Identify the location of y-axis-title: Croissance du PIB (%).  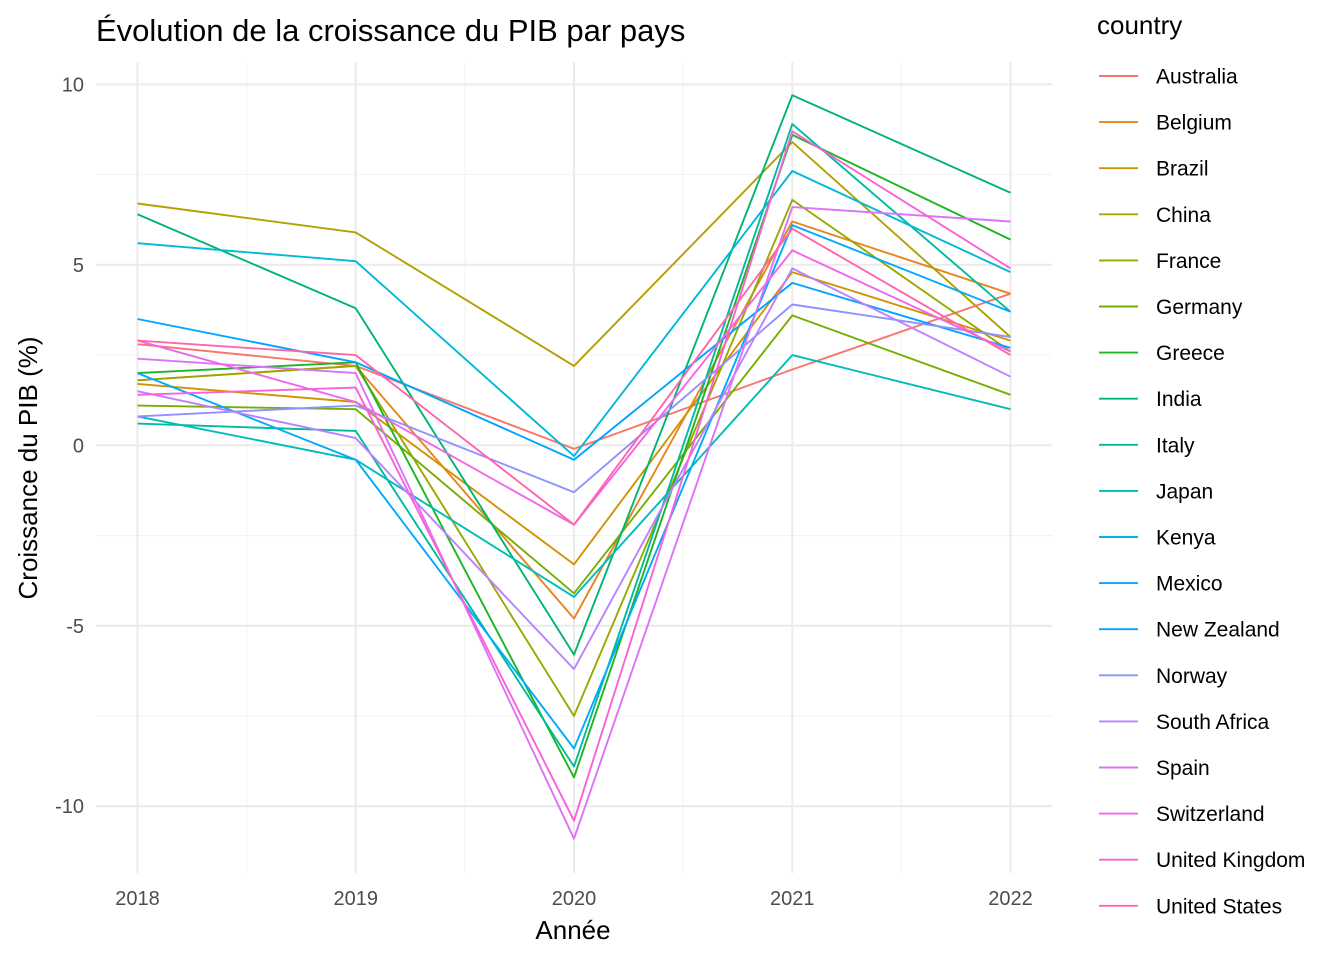
(28, 468).